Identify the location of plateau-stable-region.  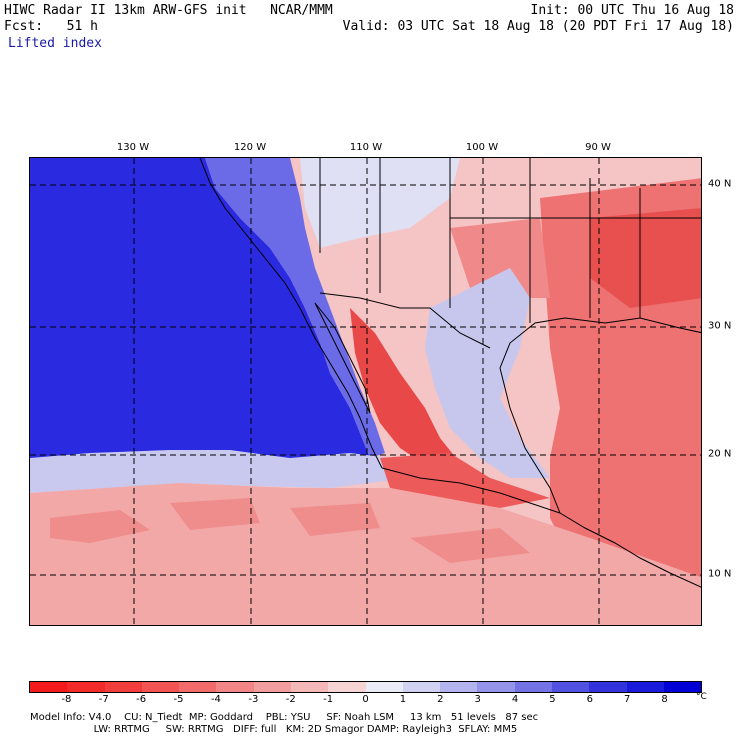
(487, 373).